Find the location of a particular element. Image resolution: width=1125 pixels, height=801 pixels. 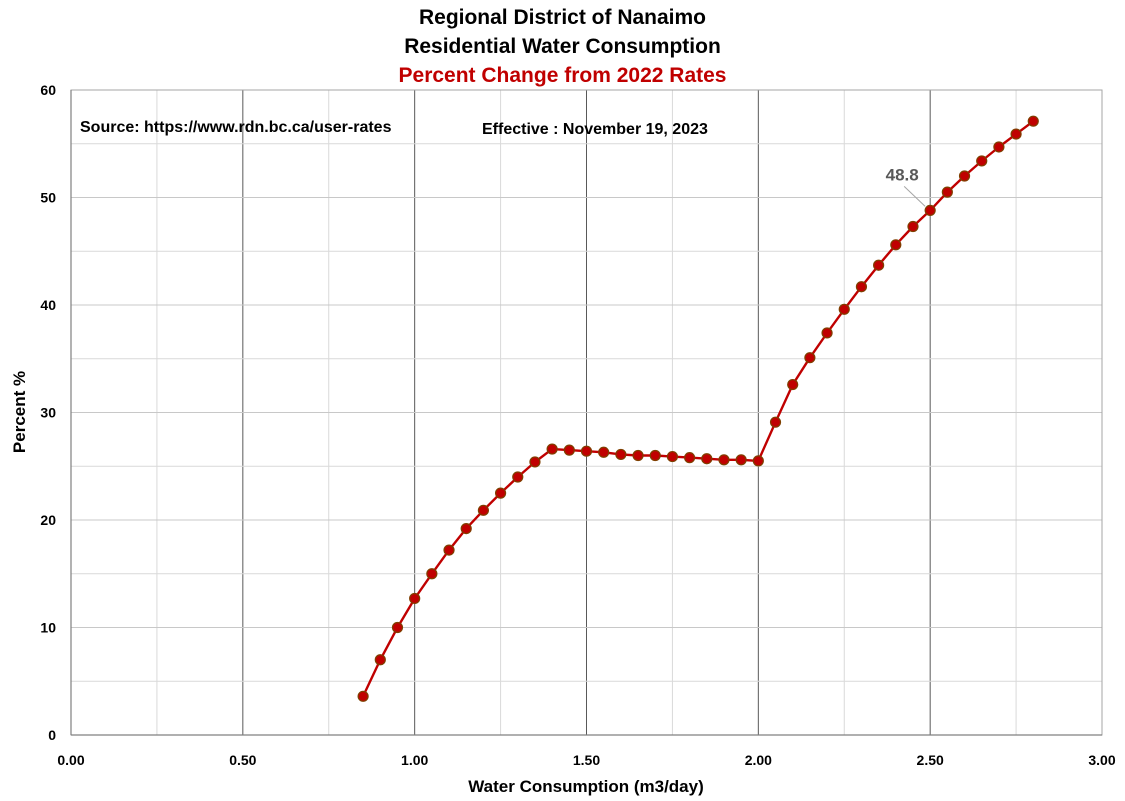

data-label-group: 48.8 is located at coordinates (906, 186).